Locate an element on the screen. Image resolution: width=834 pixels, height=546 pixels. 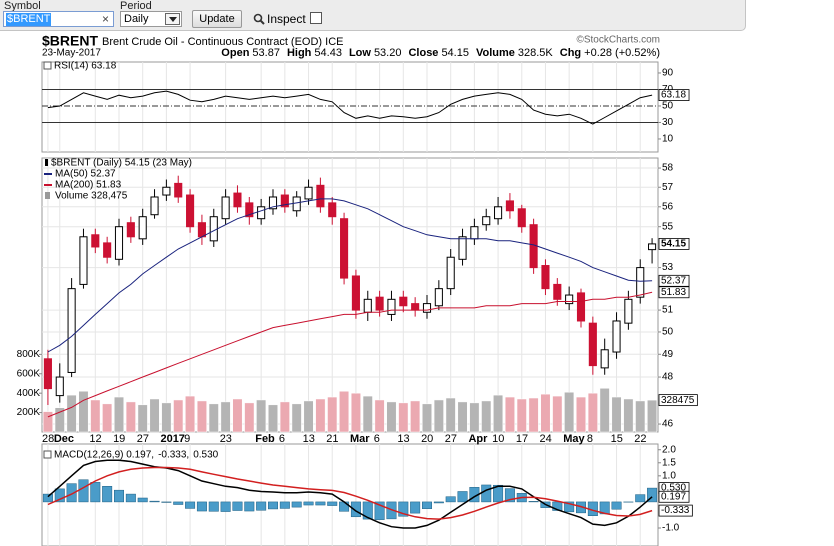
y-tick-label: 30 is located at coordinates (668, 122).